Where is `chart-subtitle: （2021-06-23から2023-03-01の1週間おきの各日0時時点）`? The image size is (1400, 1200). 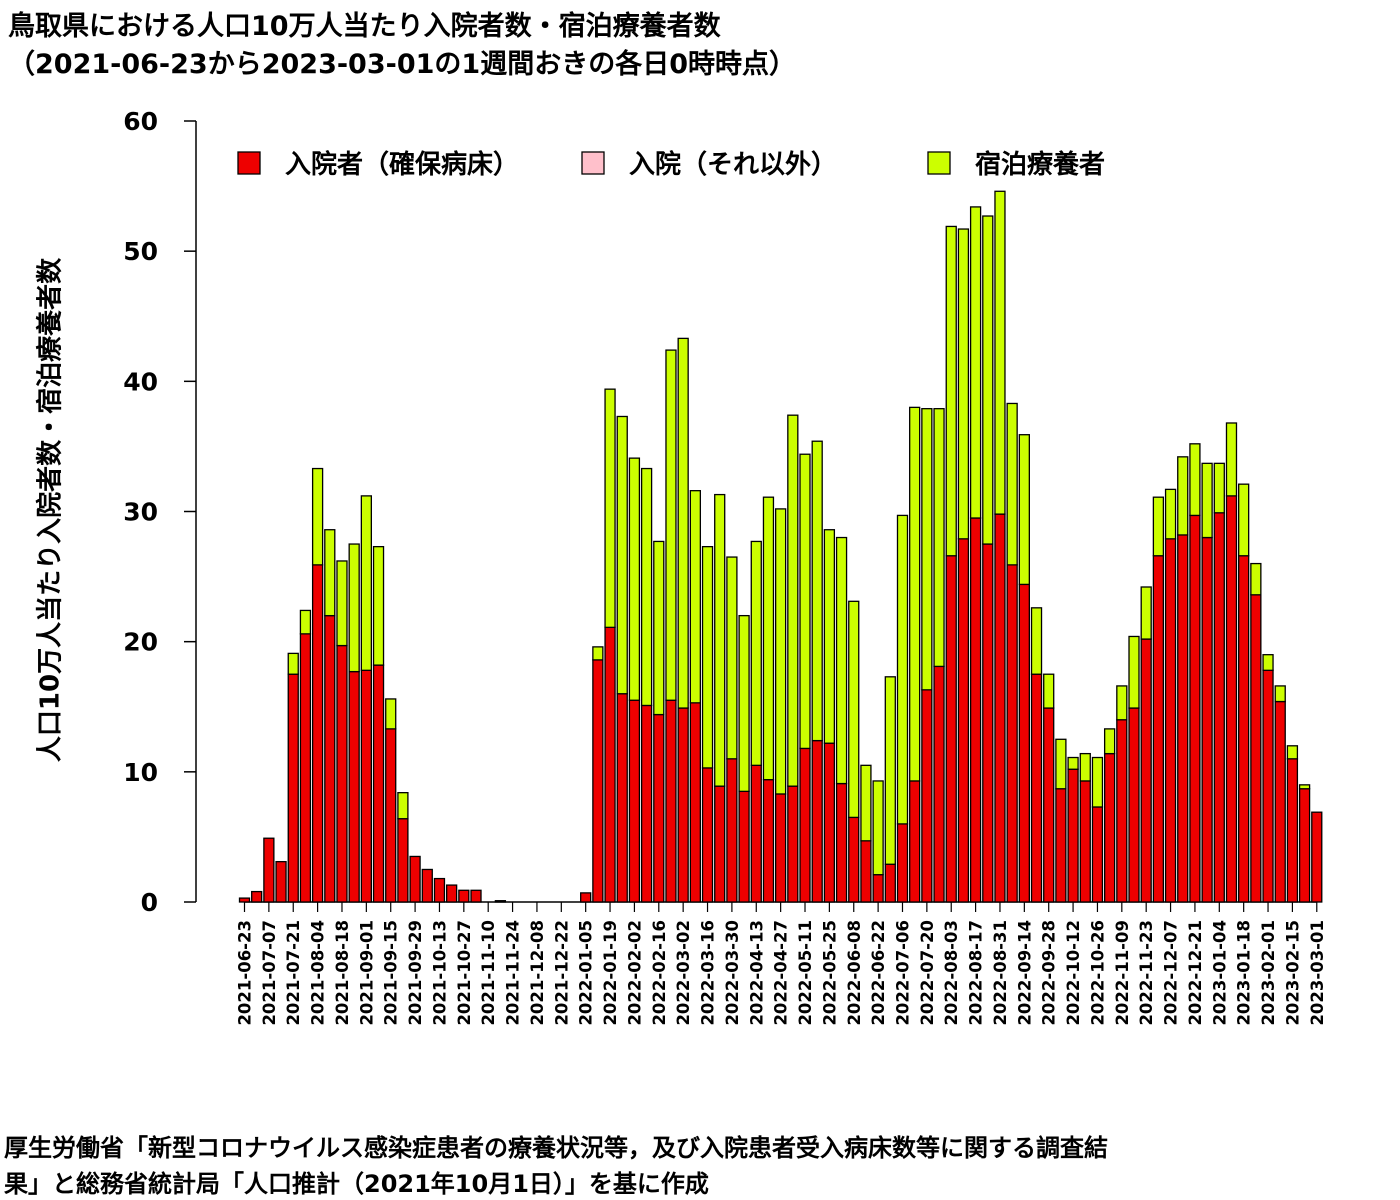 chart-subtitle: （2021-06-23から2023-03-01の1週間おきの各日0時時点） is located at coordinates (402, 64).